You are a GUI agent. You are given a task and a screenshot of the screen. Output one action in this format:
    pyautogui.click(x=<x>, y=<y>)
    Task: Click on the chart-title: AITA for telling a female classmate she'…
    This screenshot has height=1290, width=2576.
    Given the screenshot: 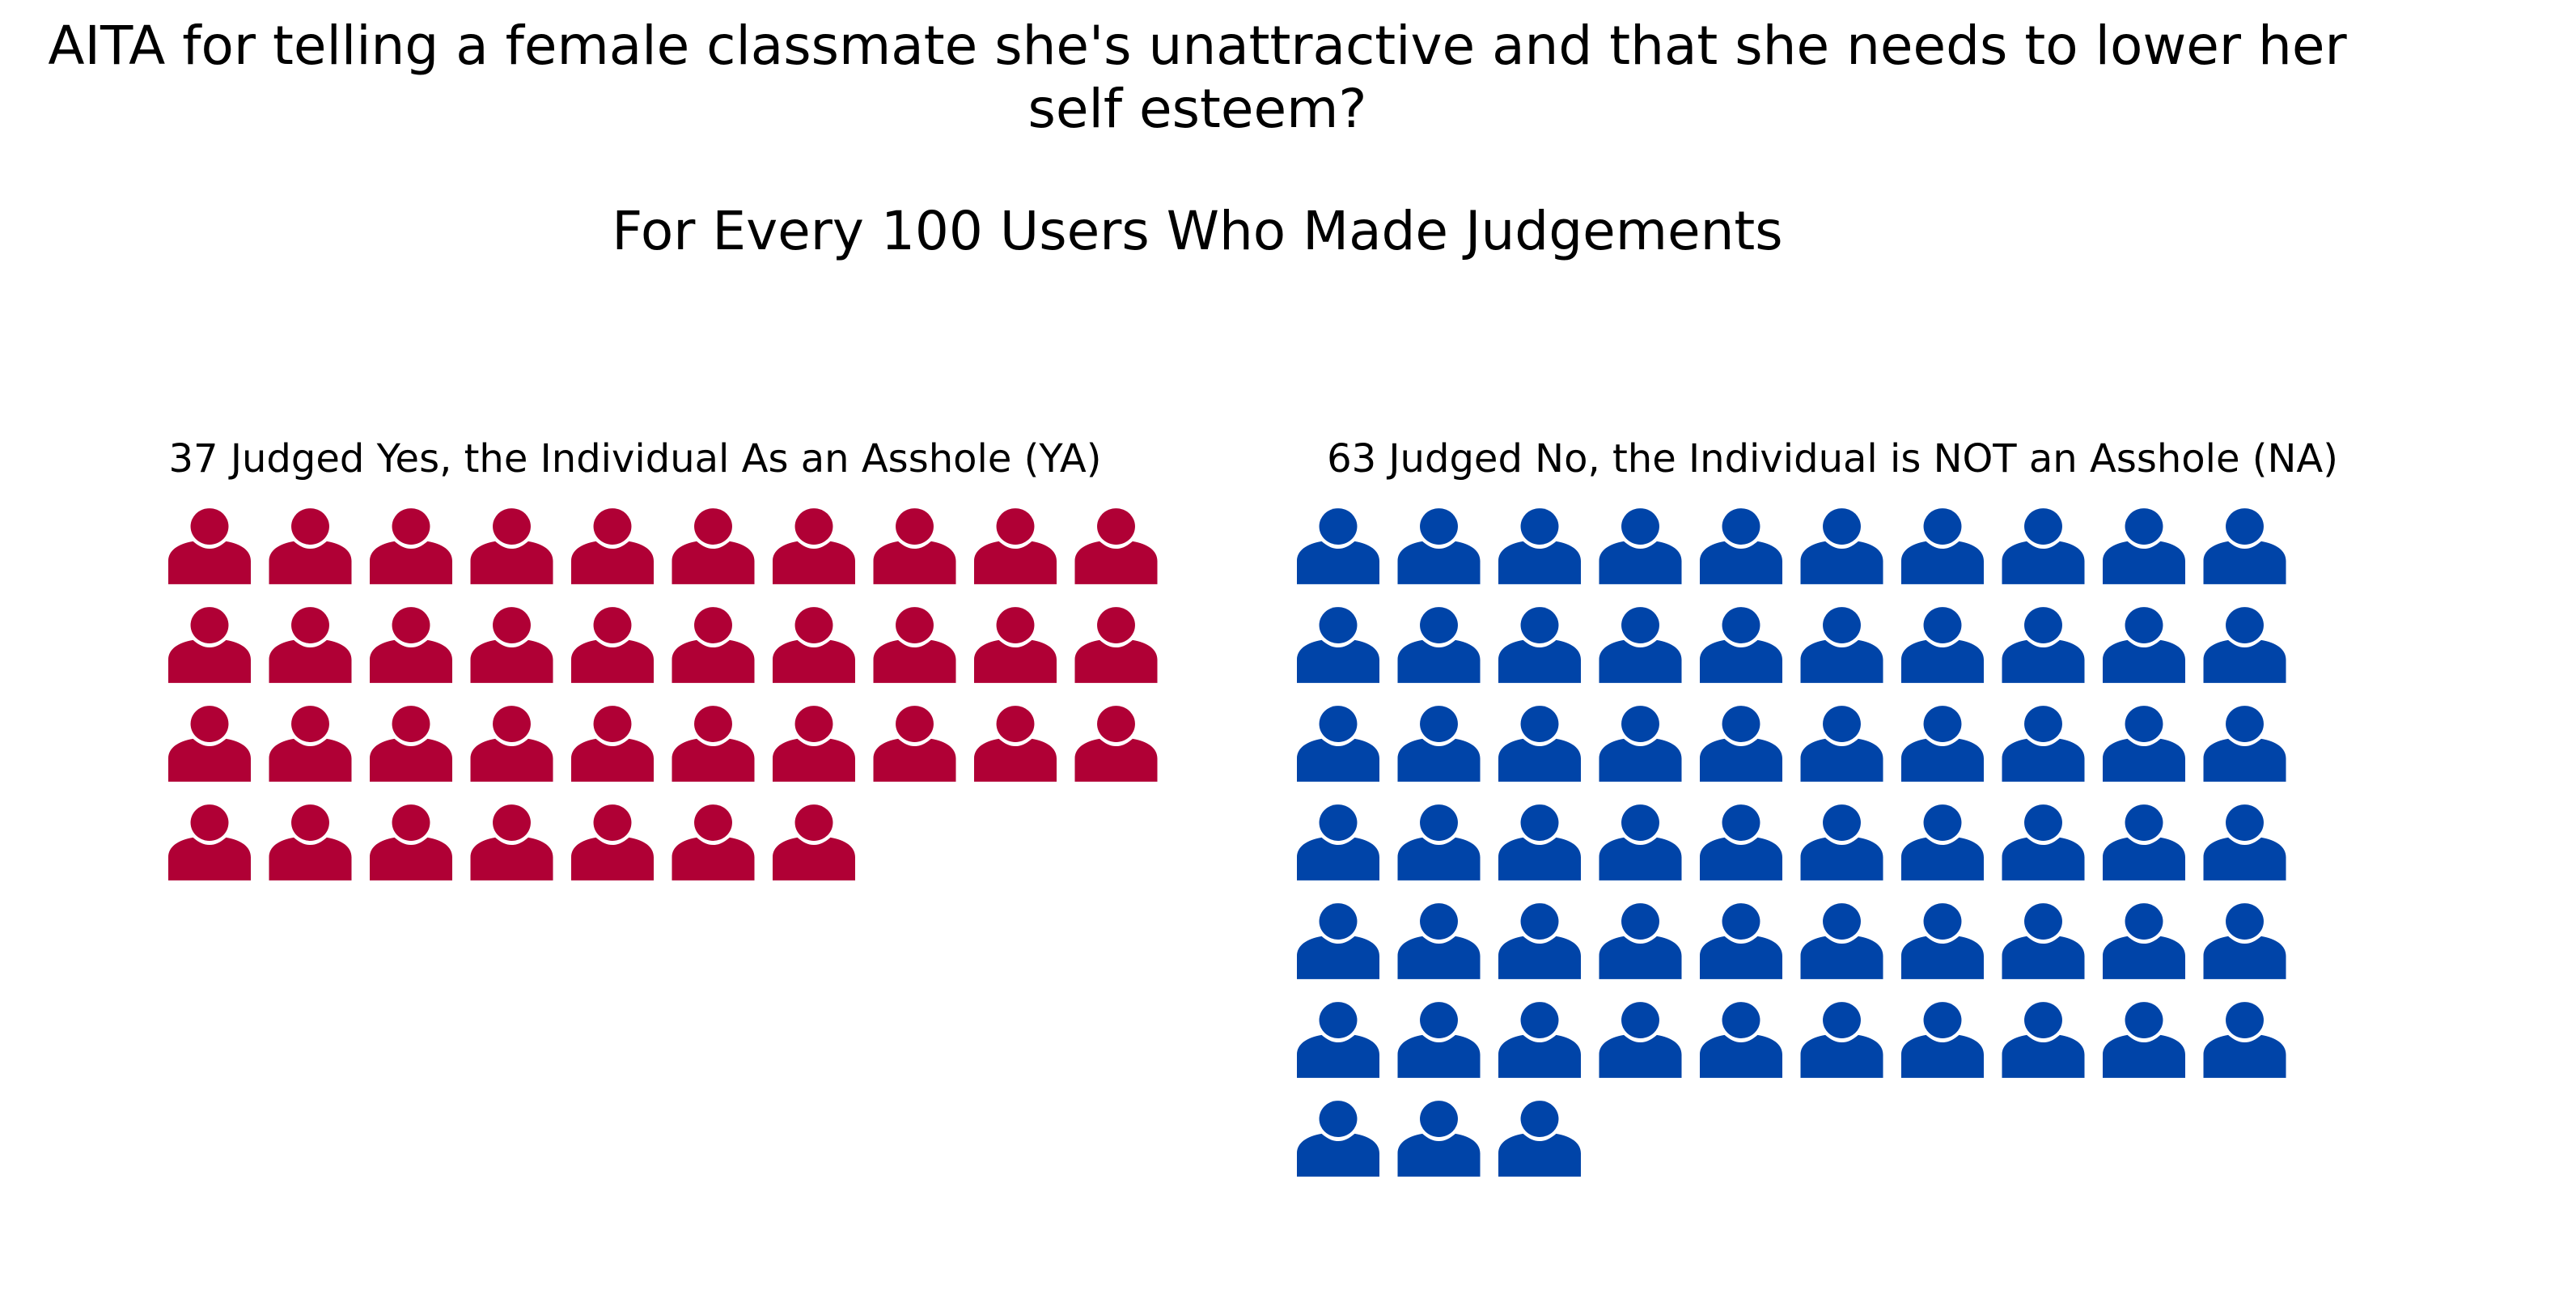 What is the action you would take?
    pyautogui.click(x=1197, y=78)
    